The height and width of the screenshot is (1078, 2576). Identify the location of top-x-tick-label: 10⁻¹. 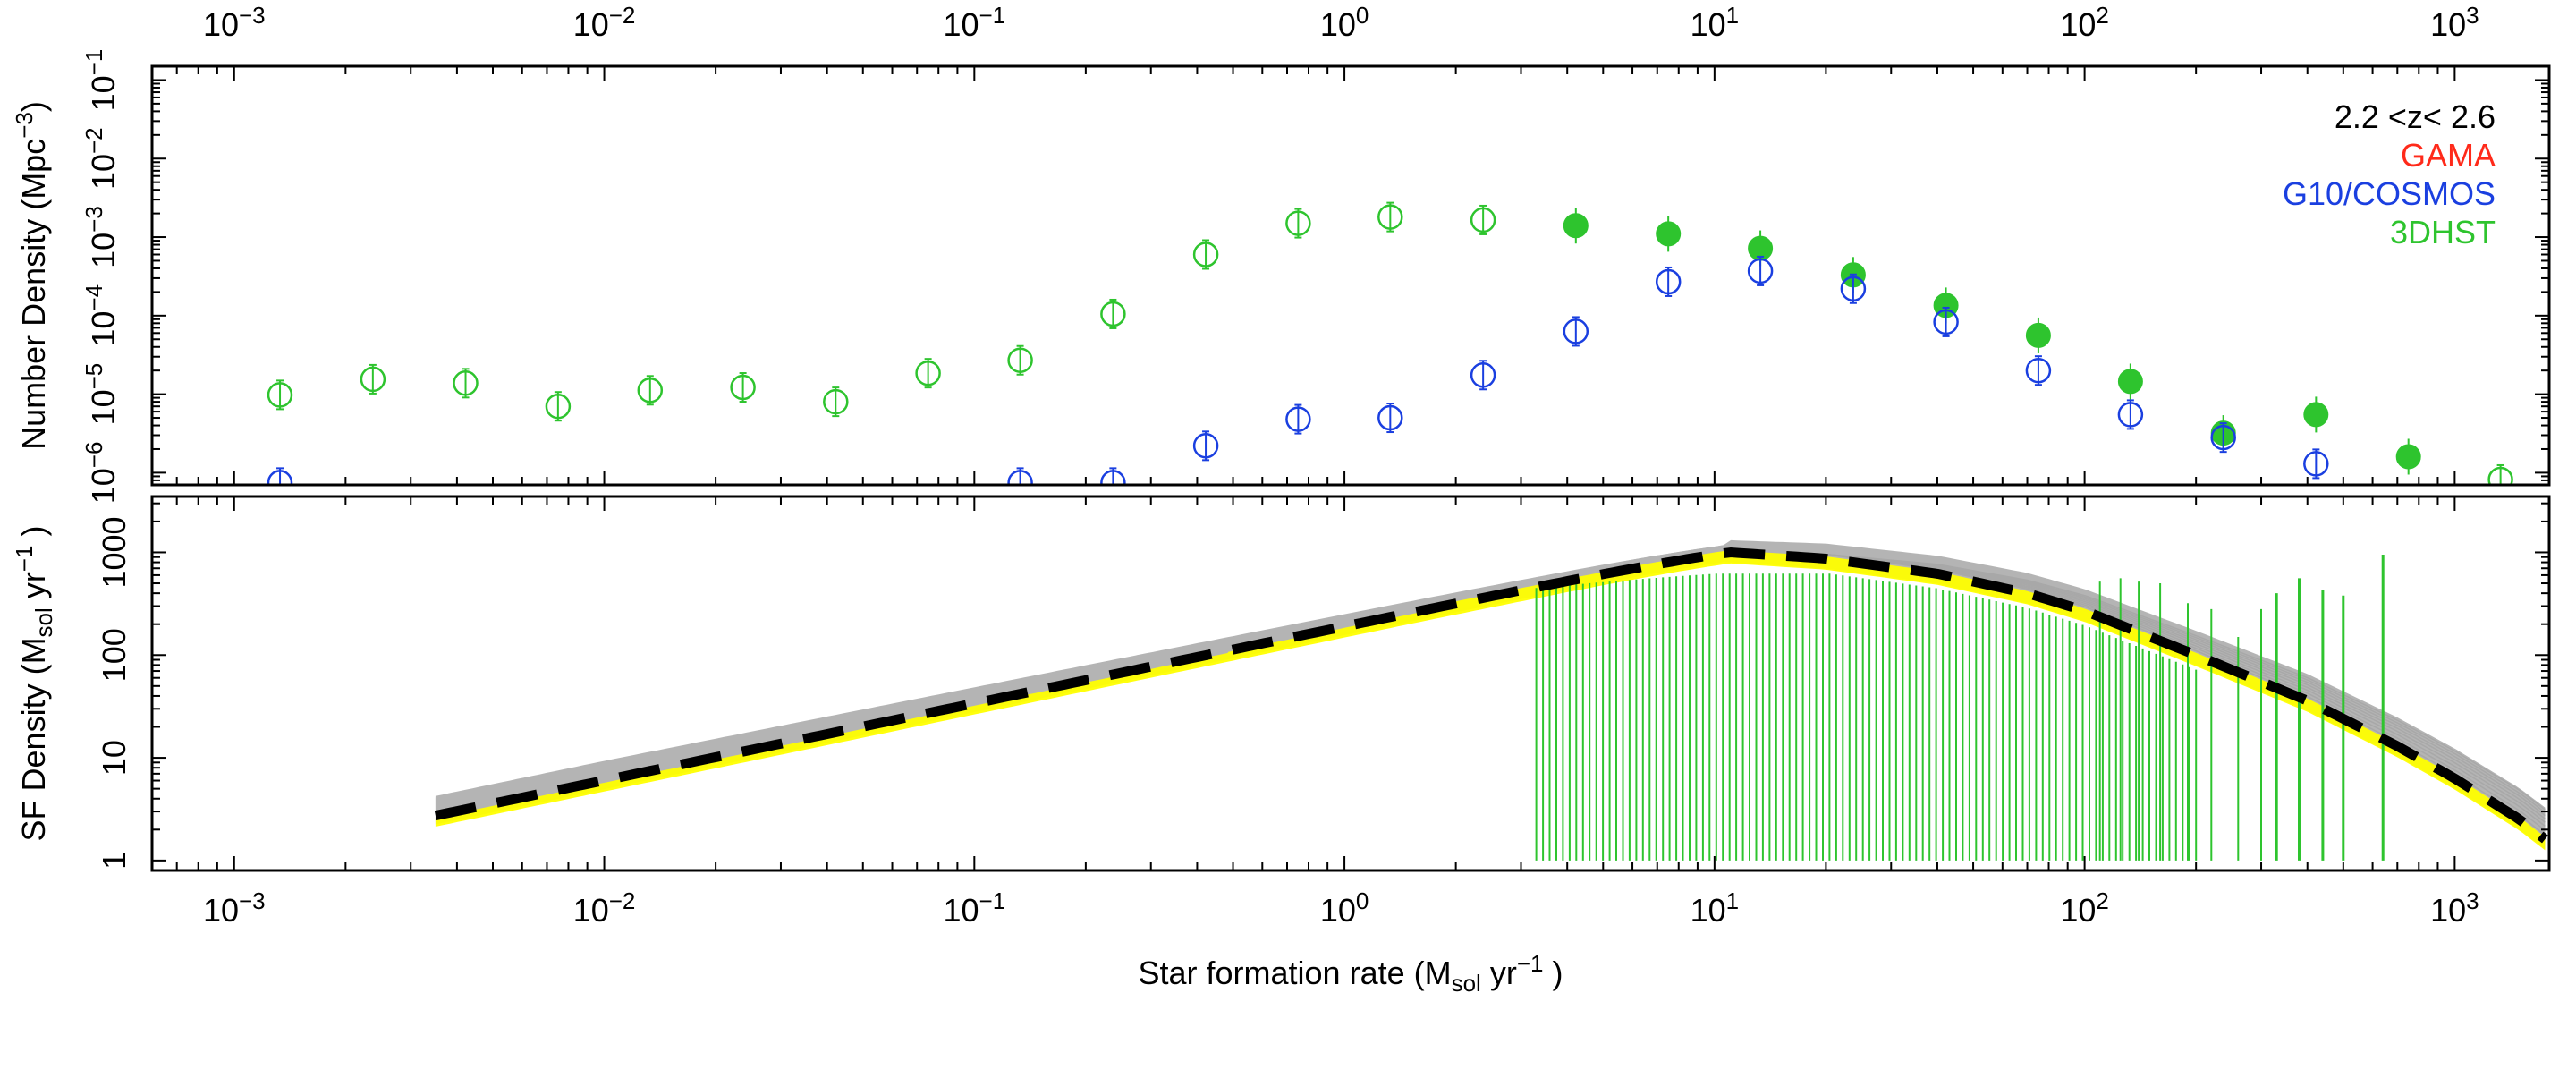
(974, 22).